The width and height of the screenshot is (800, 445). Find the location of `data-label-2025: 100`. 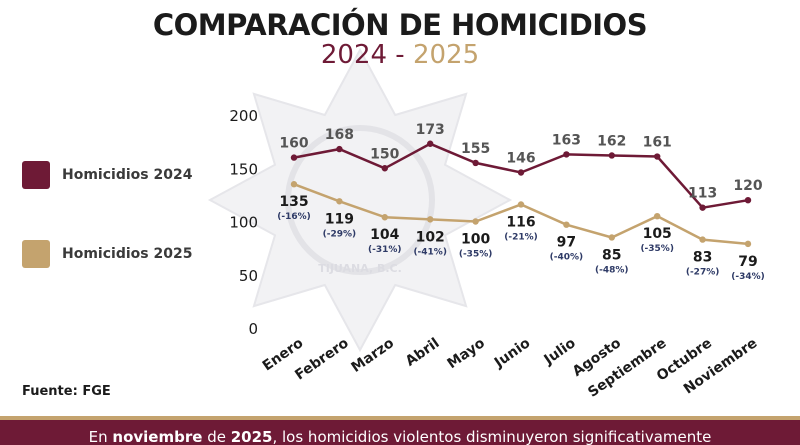

data-label-2025: 100 is located at coordinates (475, 240).